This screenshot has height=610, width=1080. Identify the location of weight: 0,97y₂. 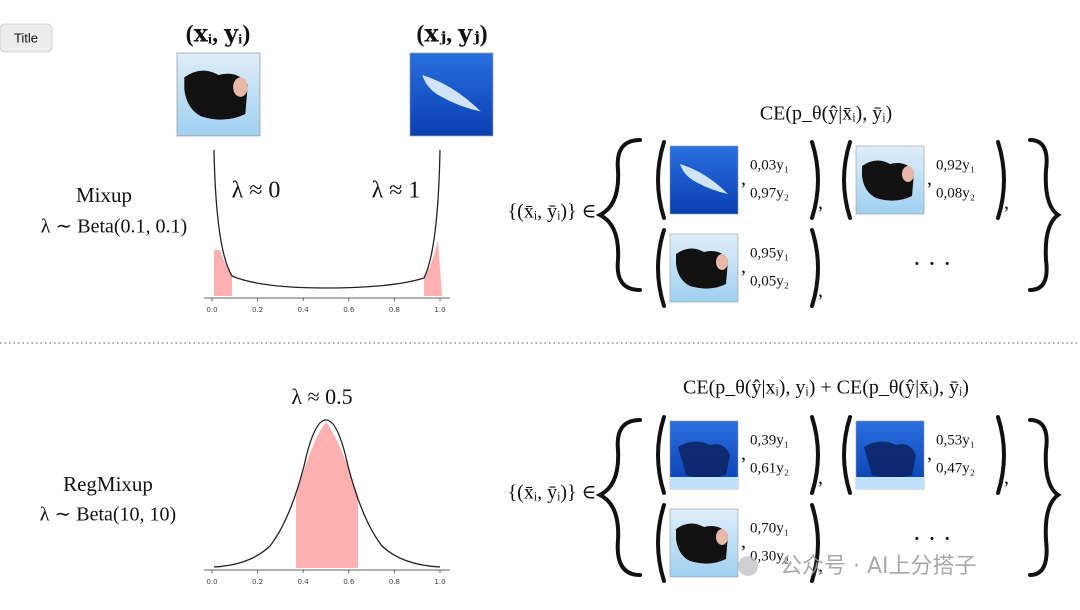
(769, 193).